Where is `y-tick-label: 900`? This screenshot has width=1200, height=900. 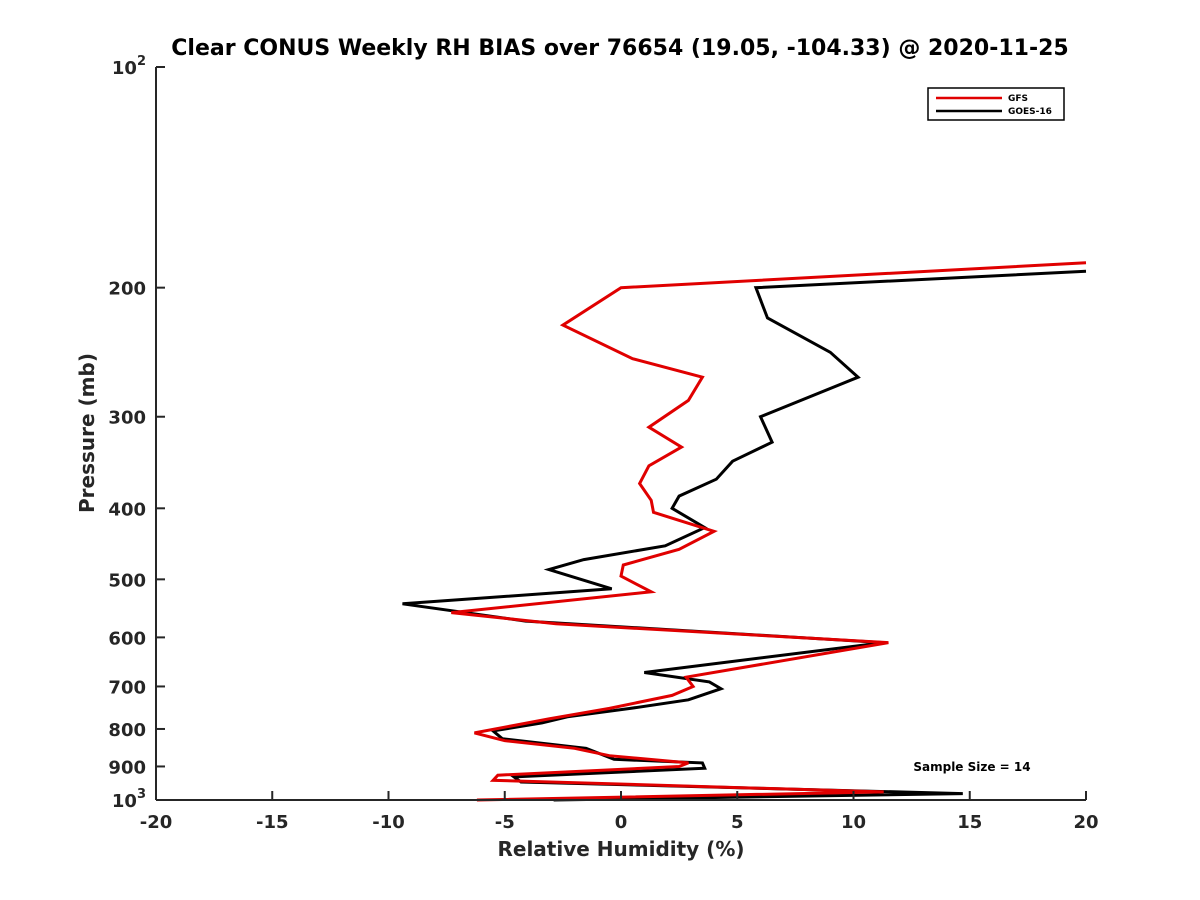 y-tick-label: 900 is located at coordinates (127, 767).